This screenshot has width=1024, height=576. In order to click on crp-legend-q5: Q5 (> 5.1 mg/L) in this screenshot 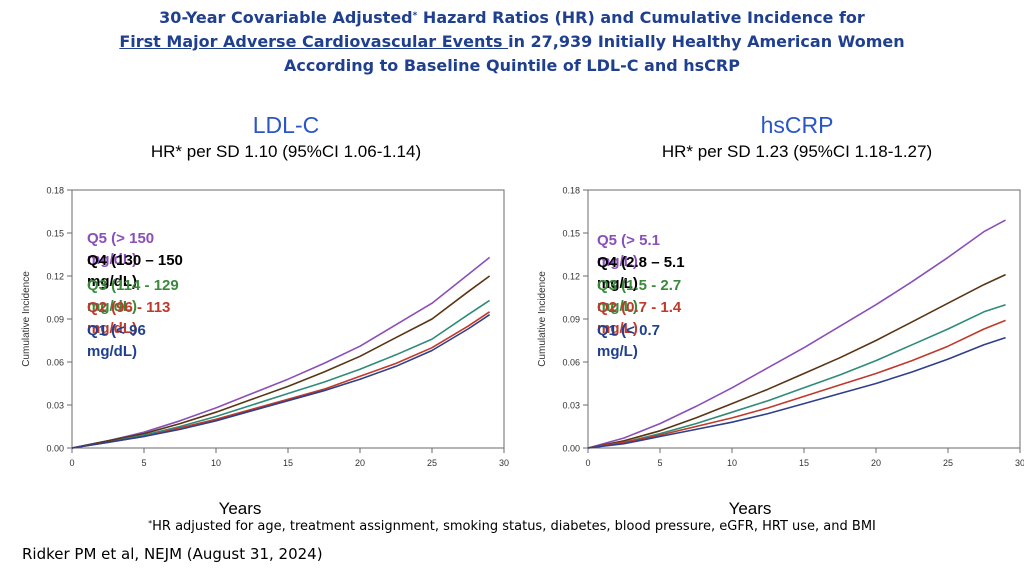, I will do `click(628, 251)`.